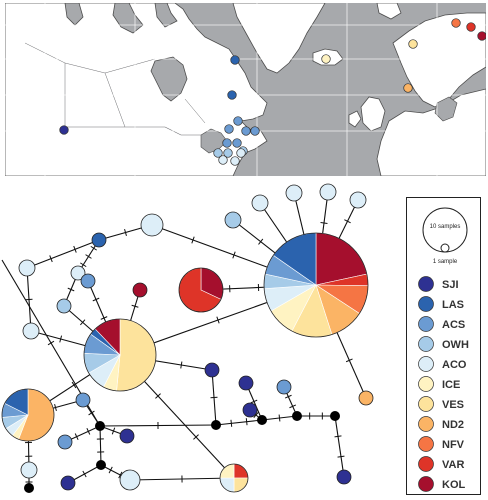 The image size is (488, 500). What do you see at coordinates (235, 161) in the screenshot?
I see `map-site-aco` at bounding box center [235, 161].